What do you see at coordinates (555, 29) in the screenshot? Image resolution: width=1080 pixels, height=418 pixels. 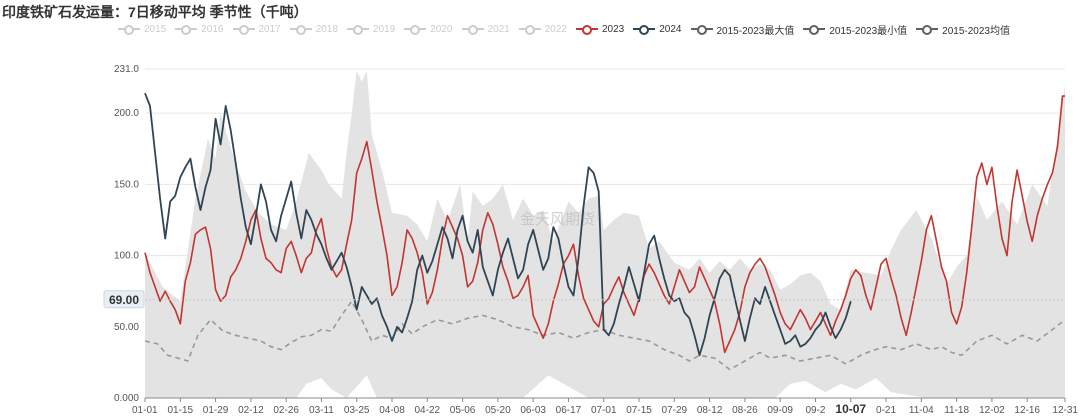 I see `legend-label: 2022` at bounding box center [555, 29].